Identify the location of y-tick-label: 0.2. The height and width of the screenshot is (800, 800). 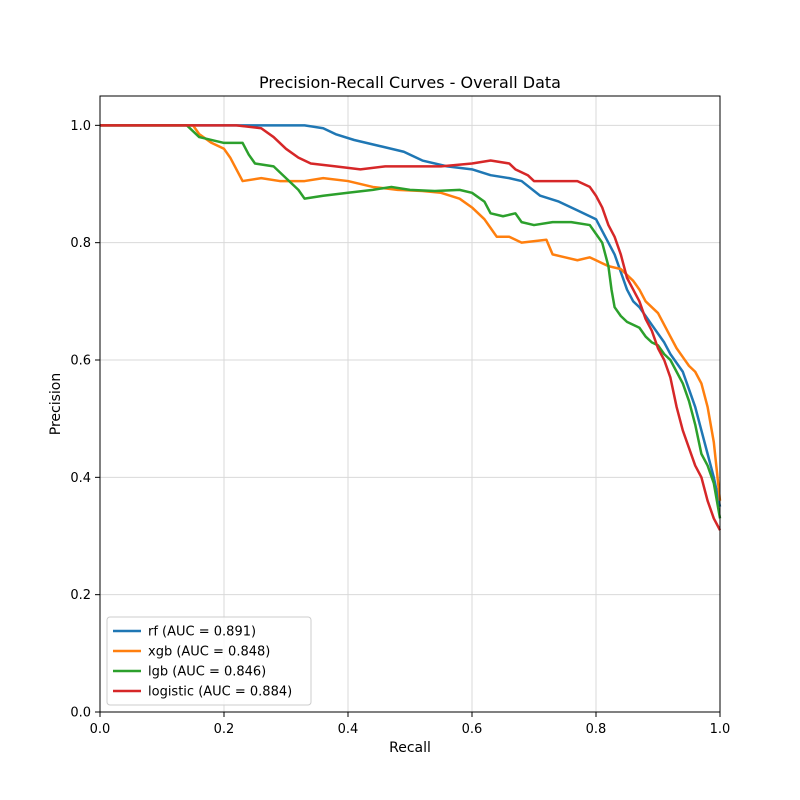
(80, 595).